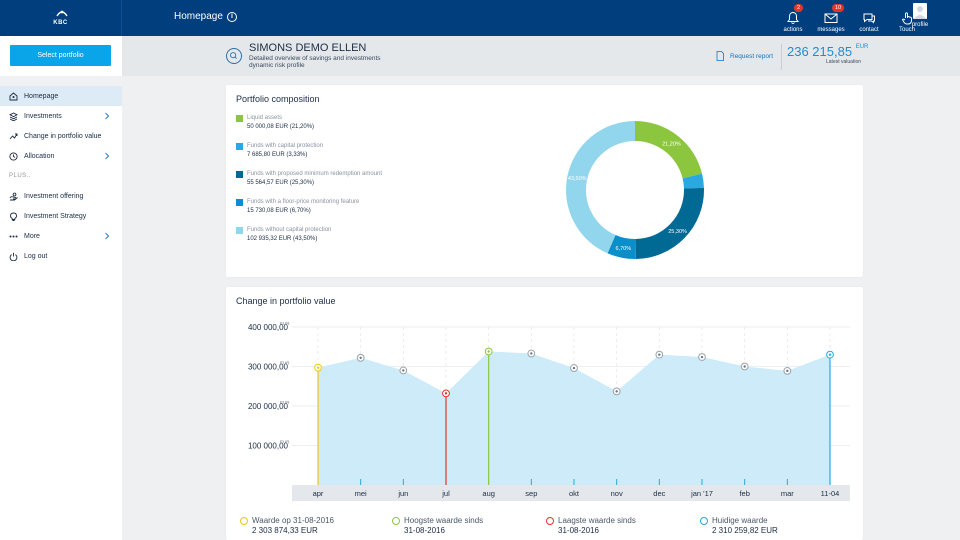 The image size is (960, 540). Describe the element at coordinates (36, 256) in the screenshot. I see `sidebar-item-label: Log out` at that location.